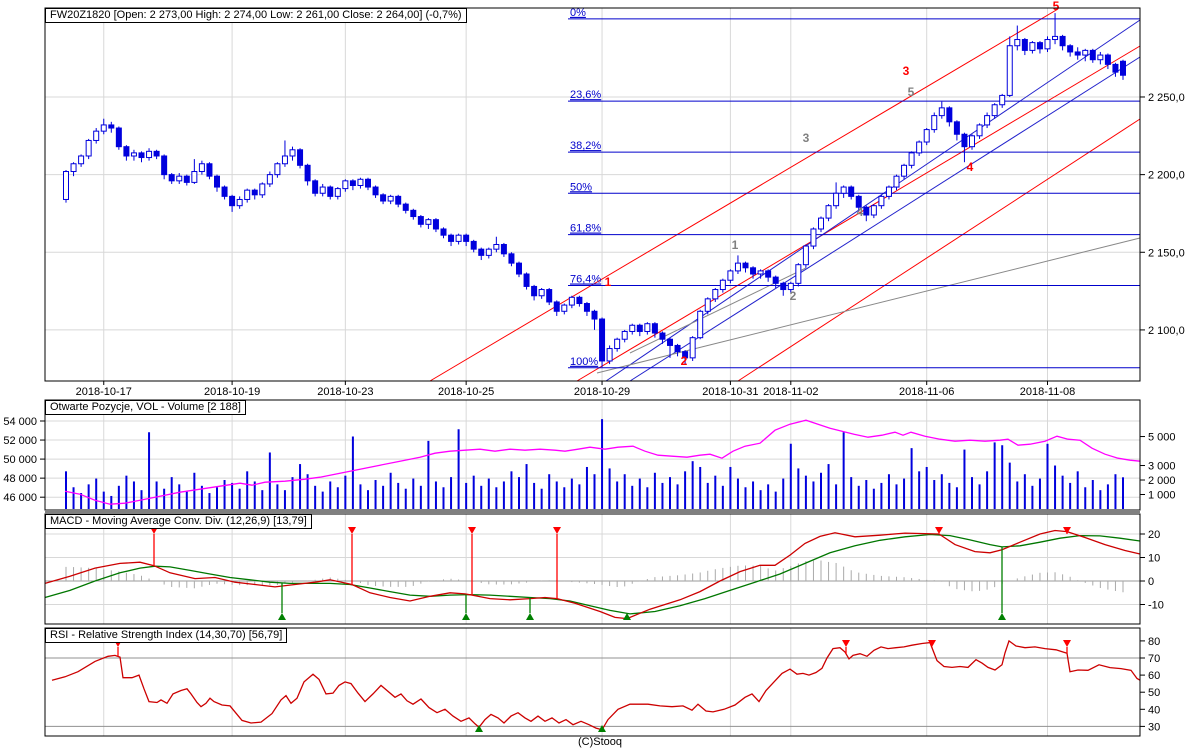  I want to click on axis-label: 60, so click(1154, 676).